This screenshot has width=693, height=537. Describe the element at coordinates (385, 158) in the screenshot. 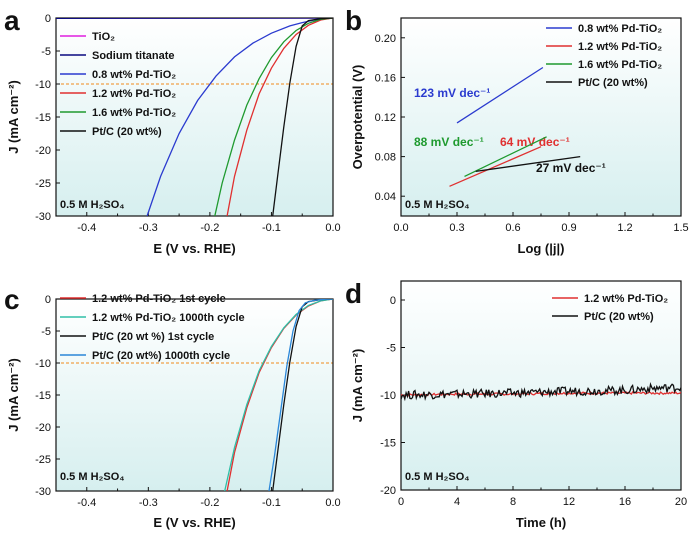

I see `y-tick-label: 0.08` at that location.